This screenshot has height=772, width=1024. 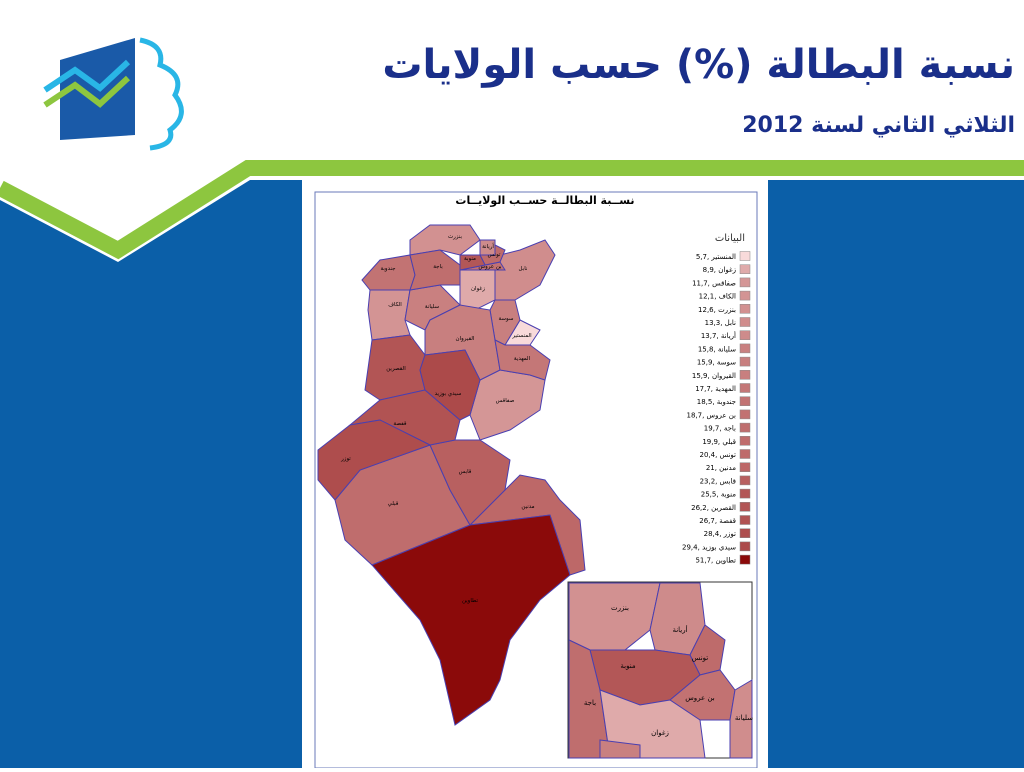 What do you see at coordinates (716, 402) in the screenshot?
I see `legend-label: 18,5, جندوبة` at bounding box center [716, 402].